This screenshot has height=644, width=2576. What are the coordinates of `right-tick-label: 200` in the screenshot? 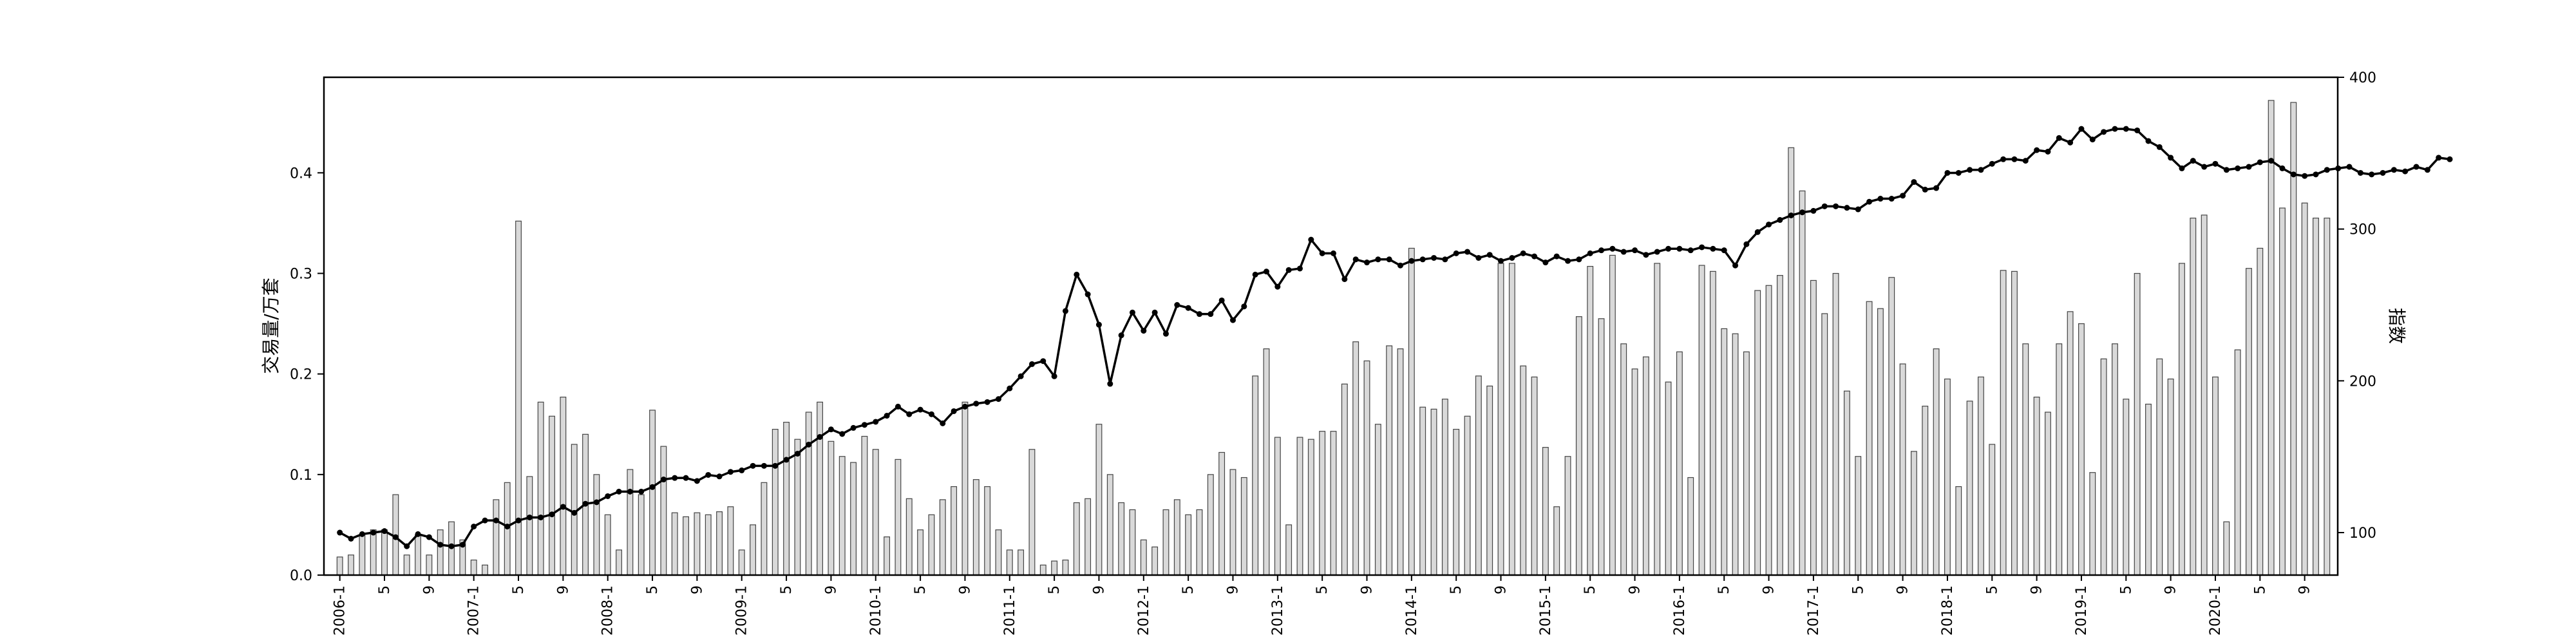 It's located at (2363, 382).